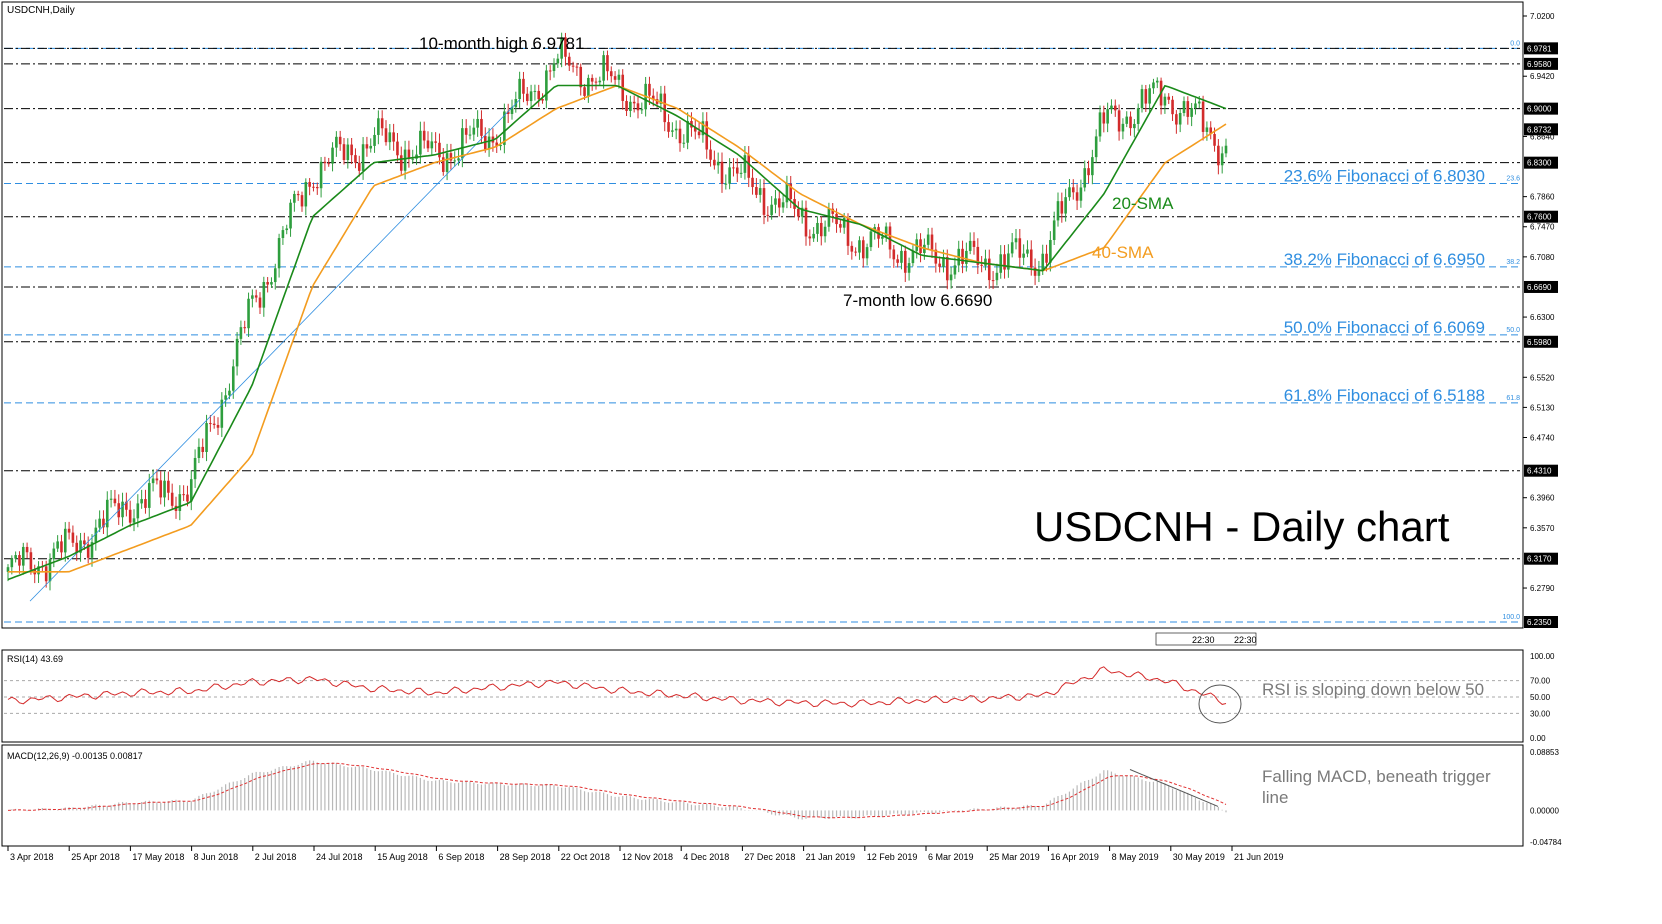 Image resolution: width=1662 pixels, height=924 pixels. Describe the element at coordinates (779, 697) in the screenshot. I see `rsi-layer: 100.00 70.00 50.00 30.00 0.00` at that location.